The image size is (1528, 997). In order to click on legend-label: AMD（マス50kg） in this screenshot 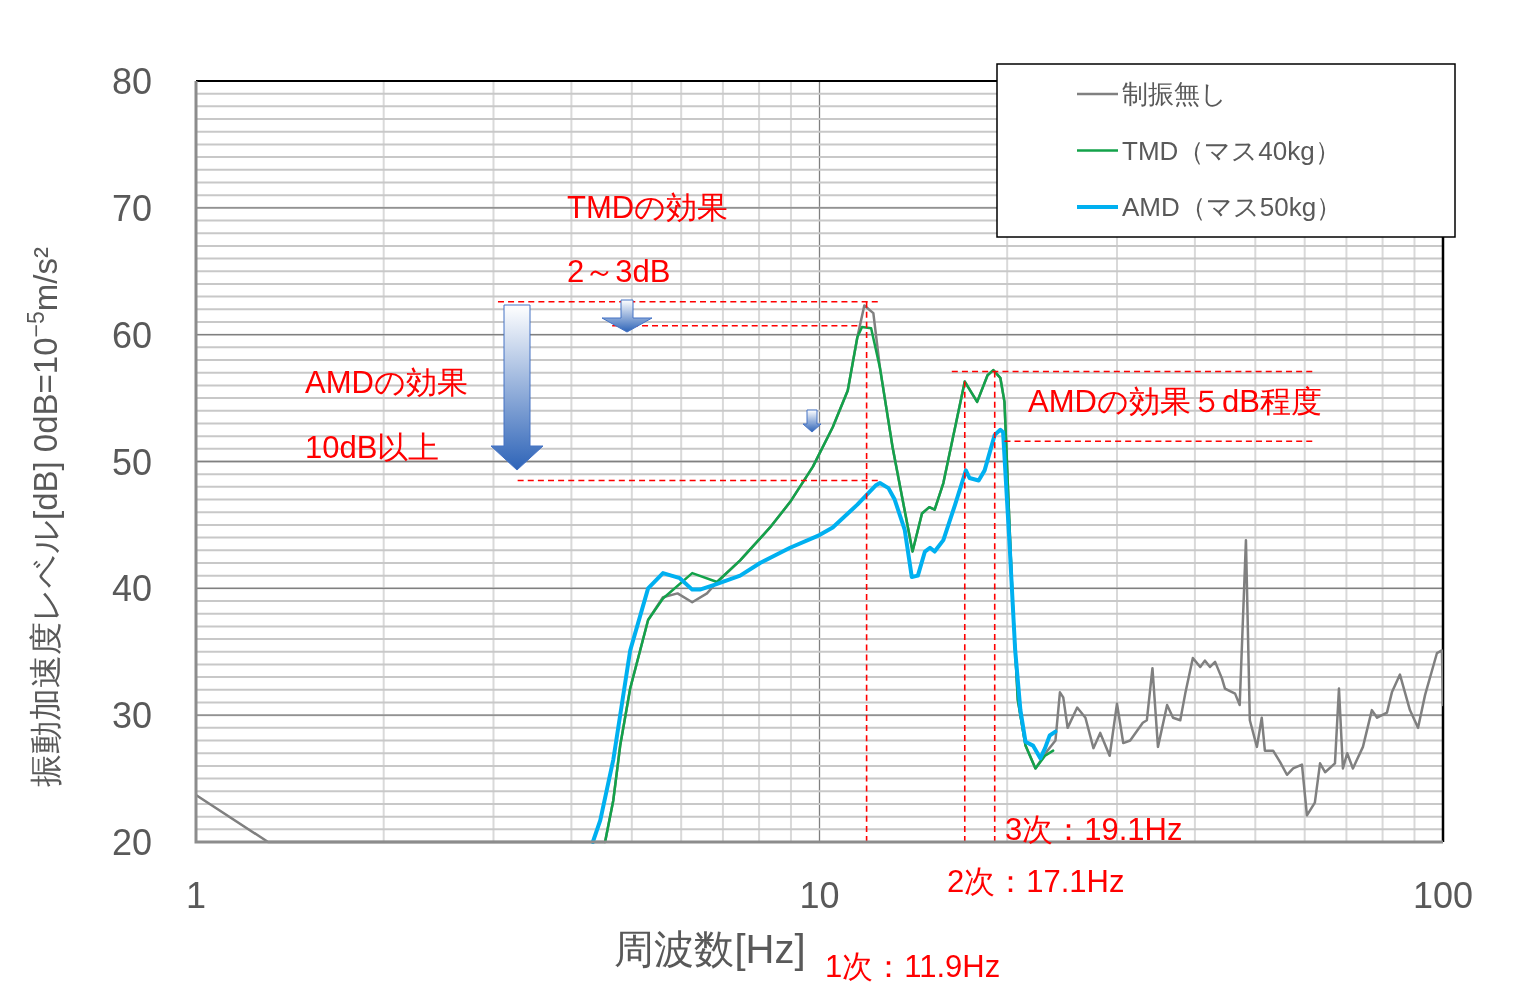, I will do `click(1232, 207)`.